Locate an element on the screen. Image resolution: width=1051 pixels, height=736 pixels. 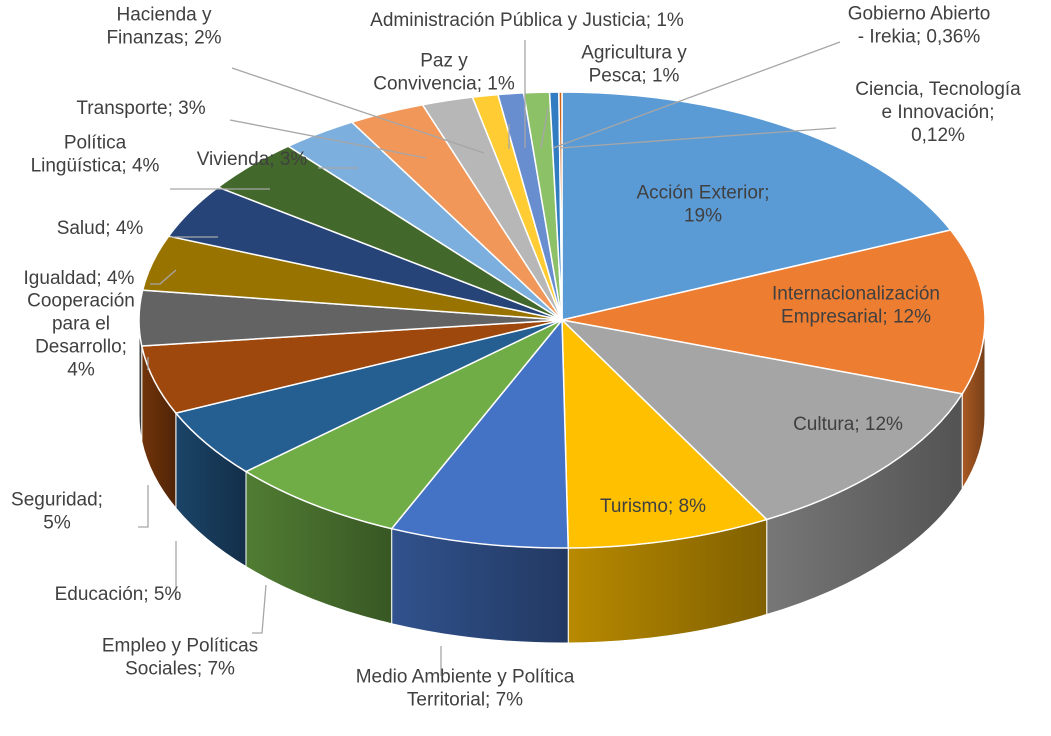
data-label-line: Desarrollo; is located at coordinates (81, 347).